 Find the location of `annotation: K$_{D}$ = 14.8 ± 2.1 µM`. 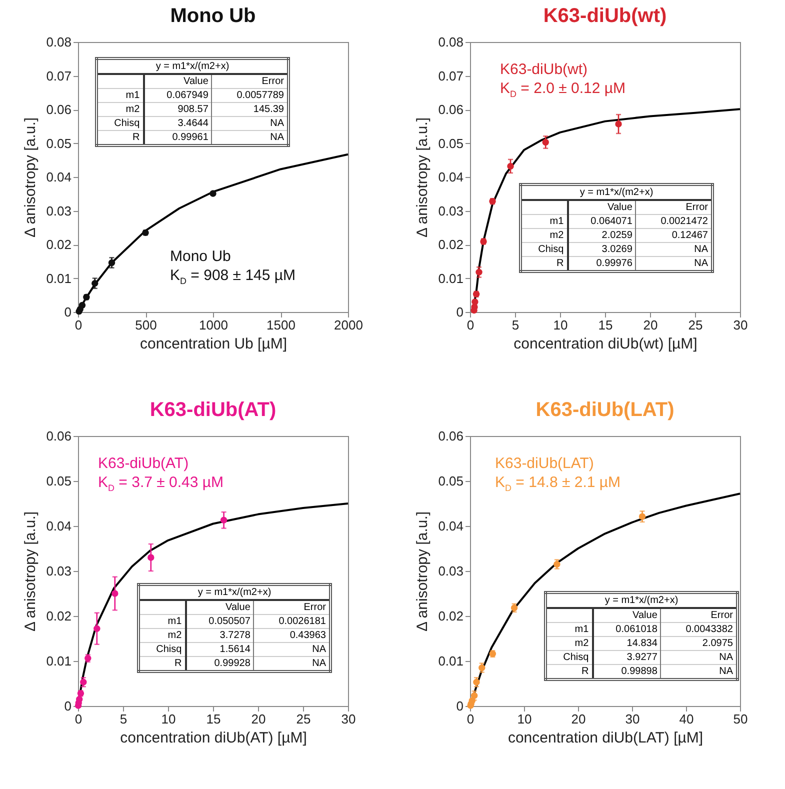

annotation: K$_{D}$ = 14.8 ± 2.1 µM is located at coordinates (558, 483).